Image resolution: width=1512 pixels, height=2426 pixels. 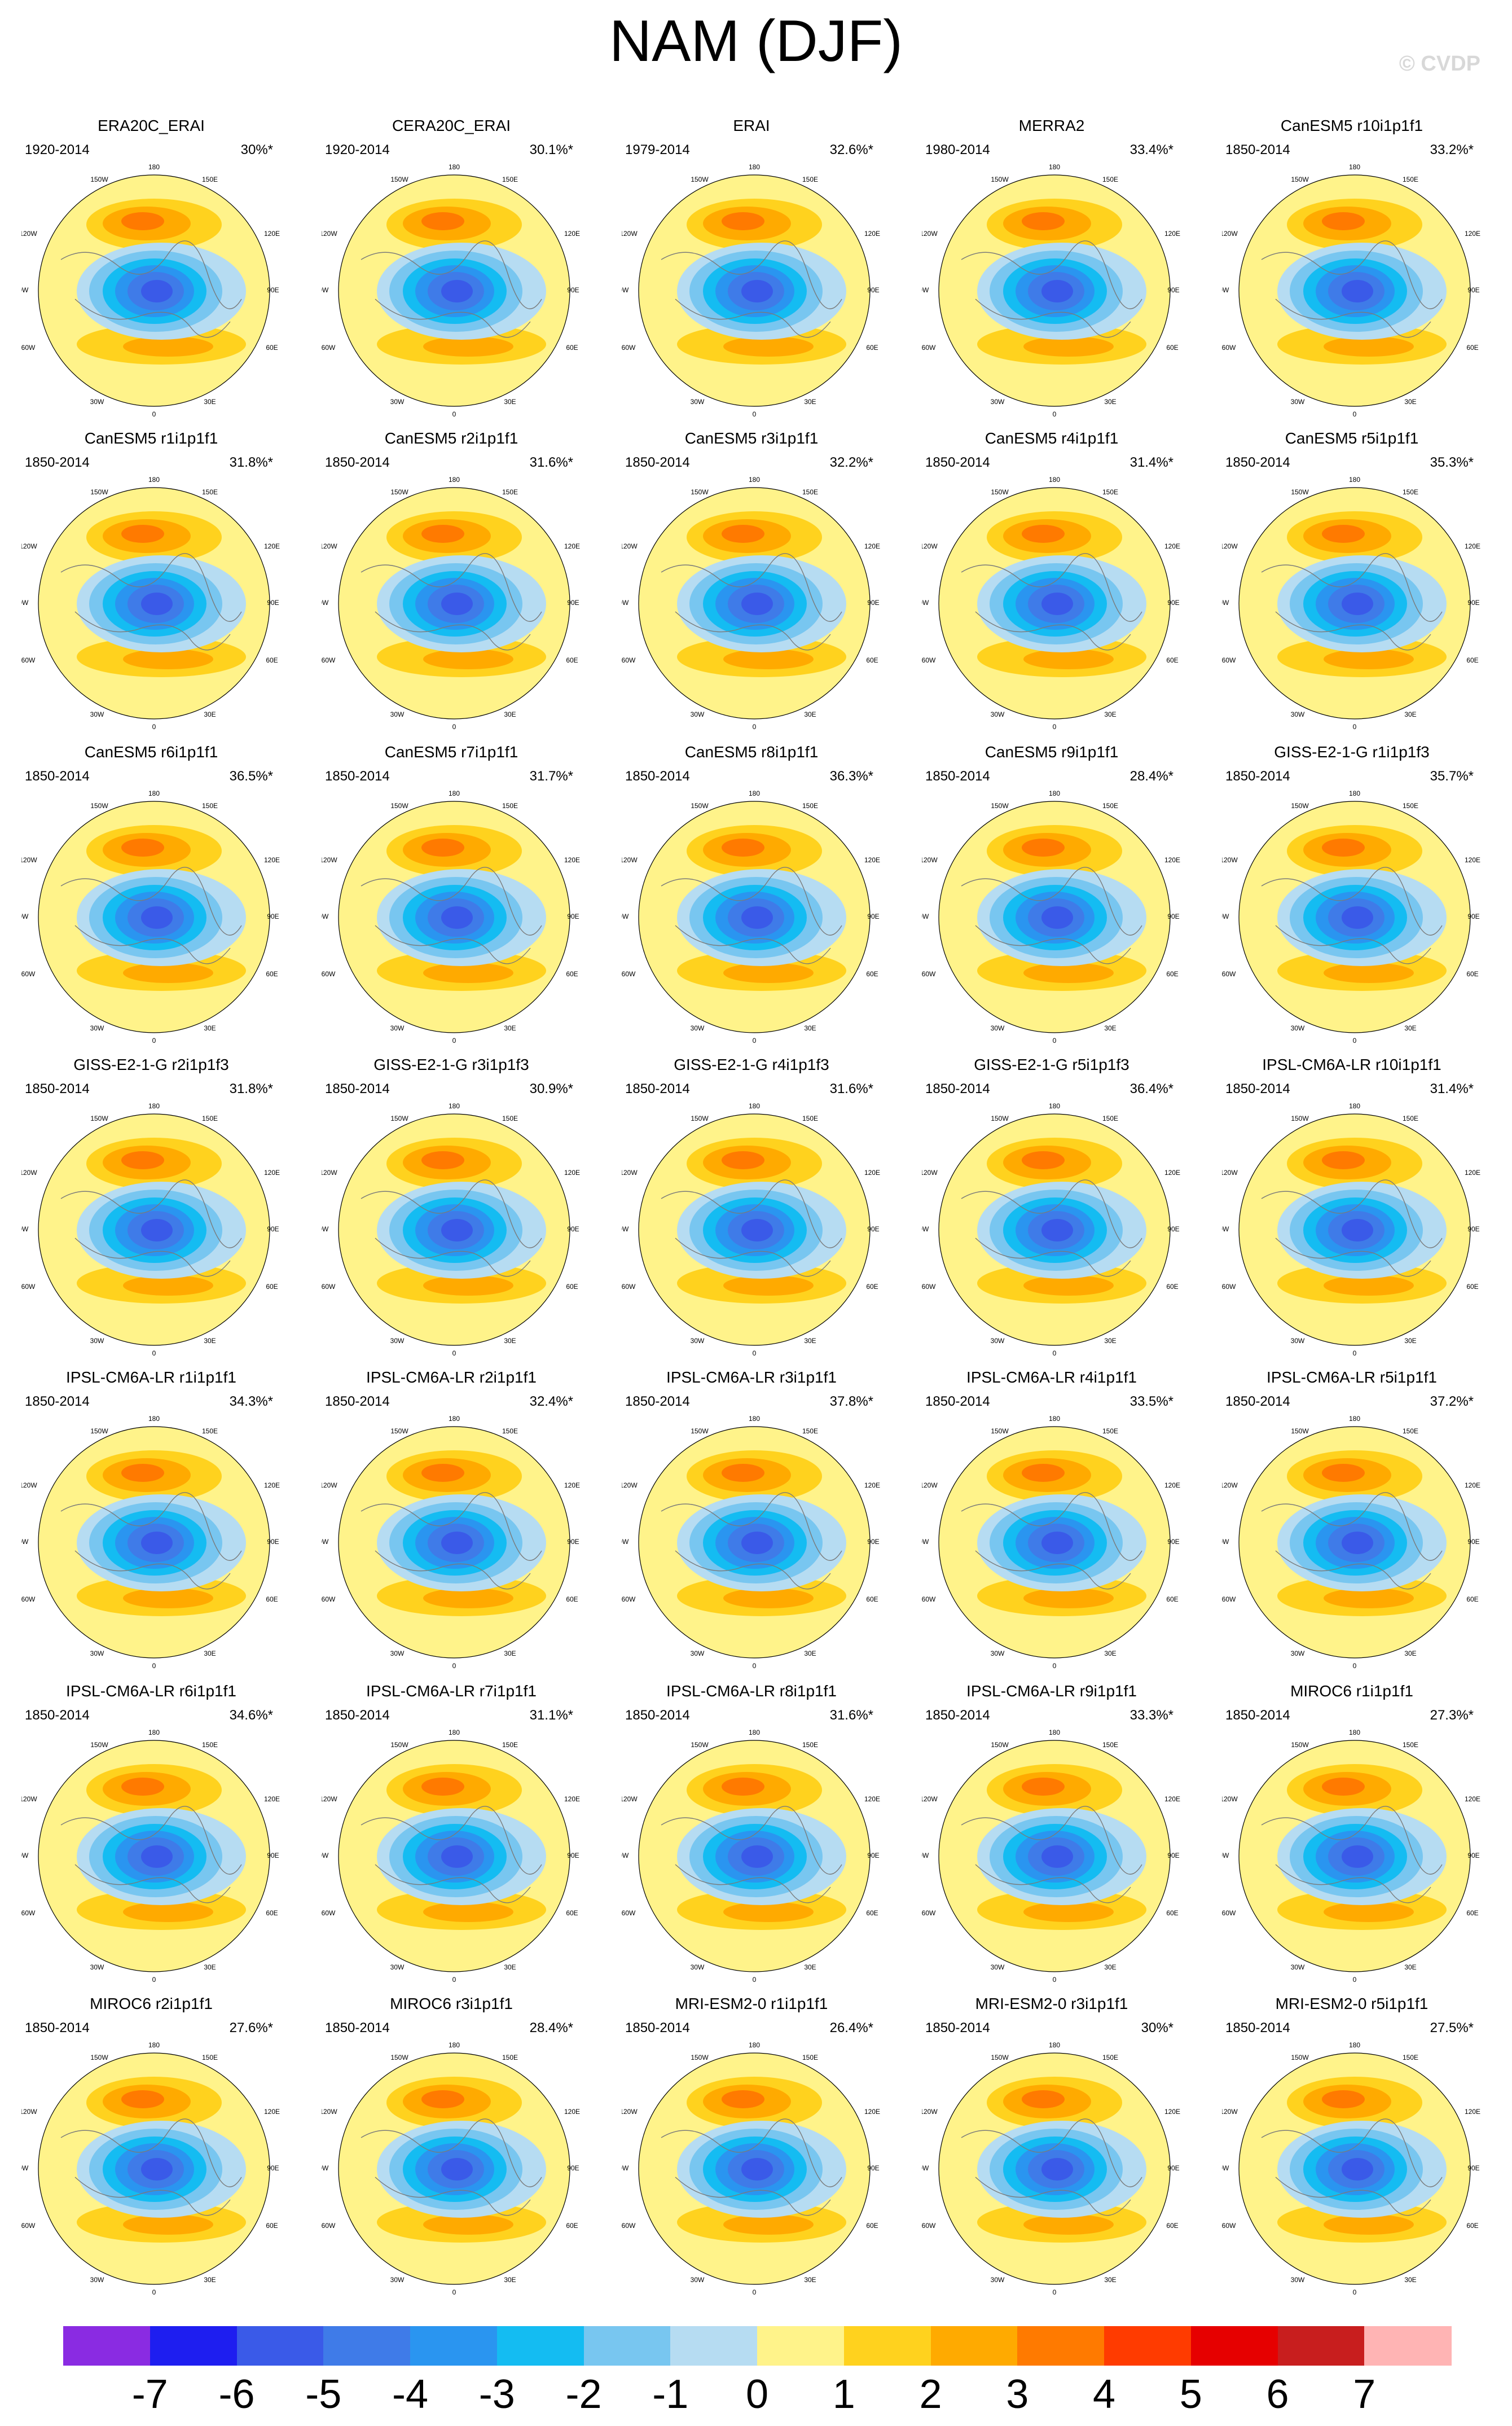 What do you see at coordinates (237, 2394) in the screenshot?
I see `colorbar-tick-label: -6` at bounding box center [237, 2394].